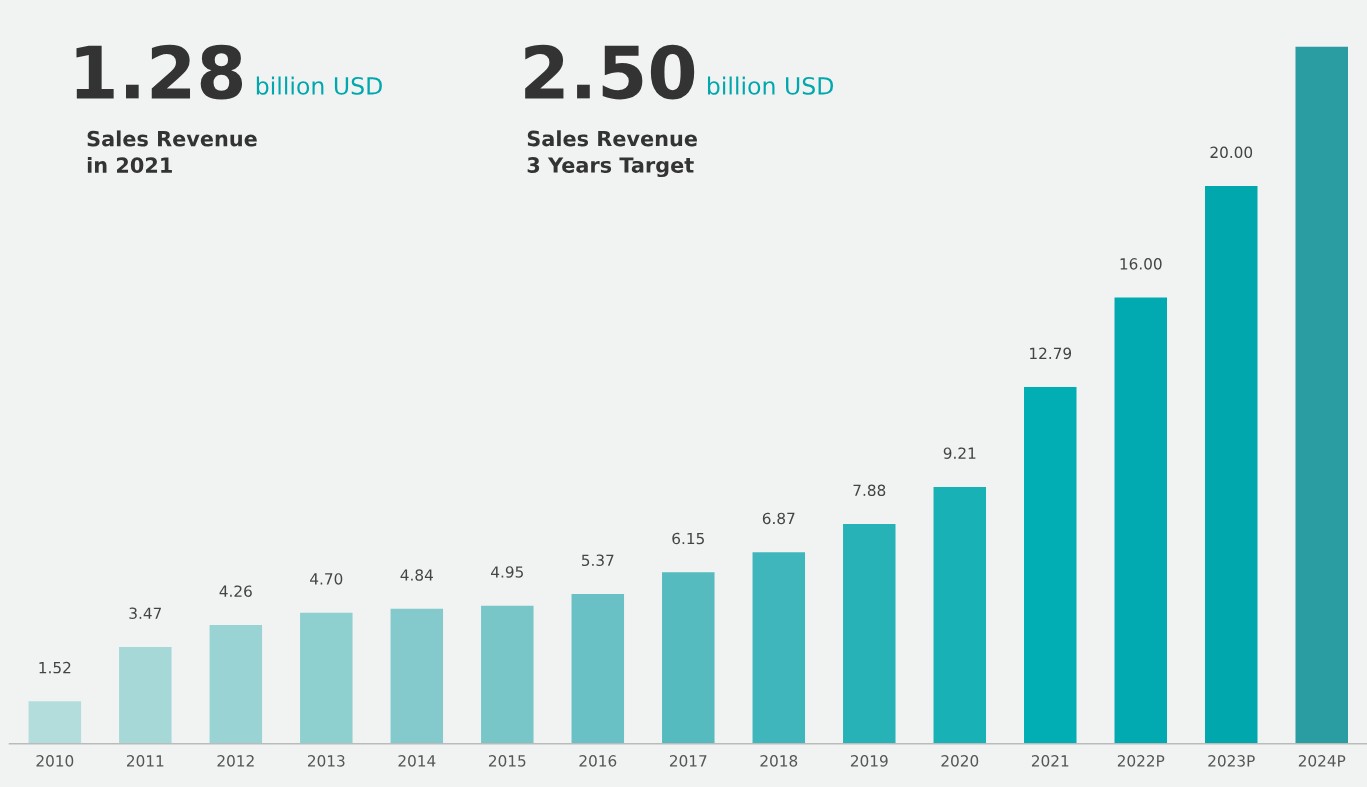  Describe the element at coordinates (326, 761) in the screenshot. I see `x-tick-label: 2013` at that location.